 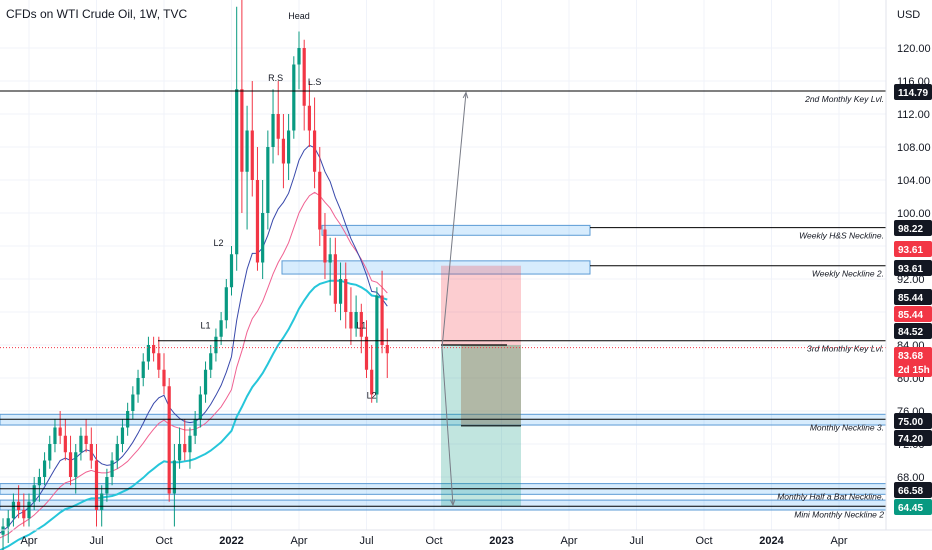 What do you see at coordinates (914, 181) in the screenshot?
I see `price-tick-label: 104.00` at bounding box center [914, 181].